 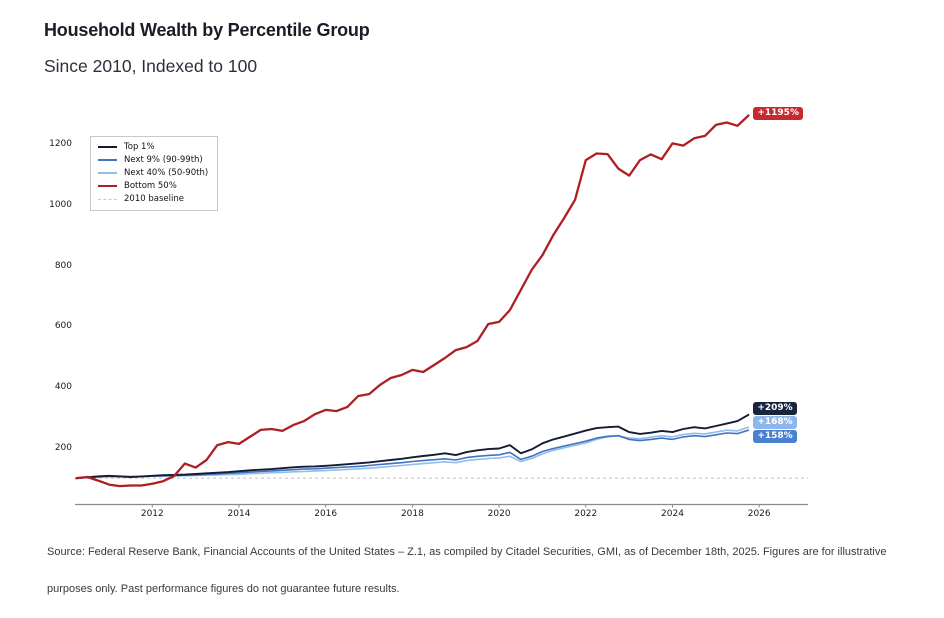 I want to click on end-value-badge: +209%, so click(x=775, y=408).